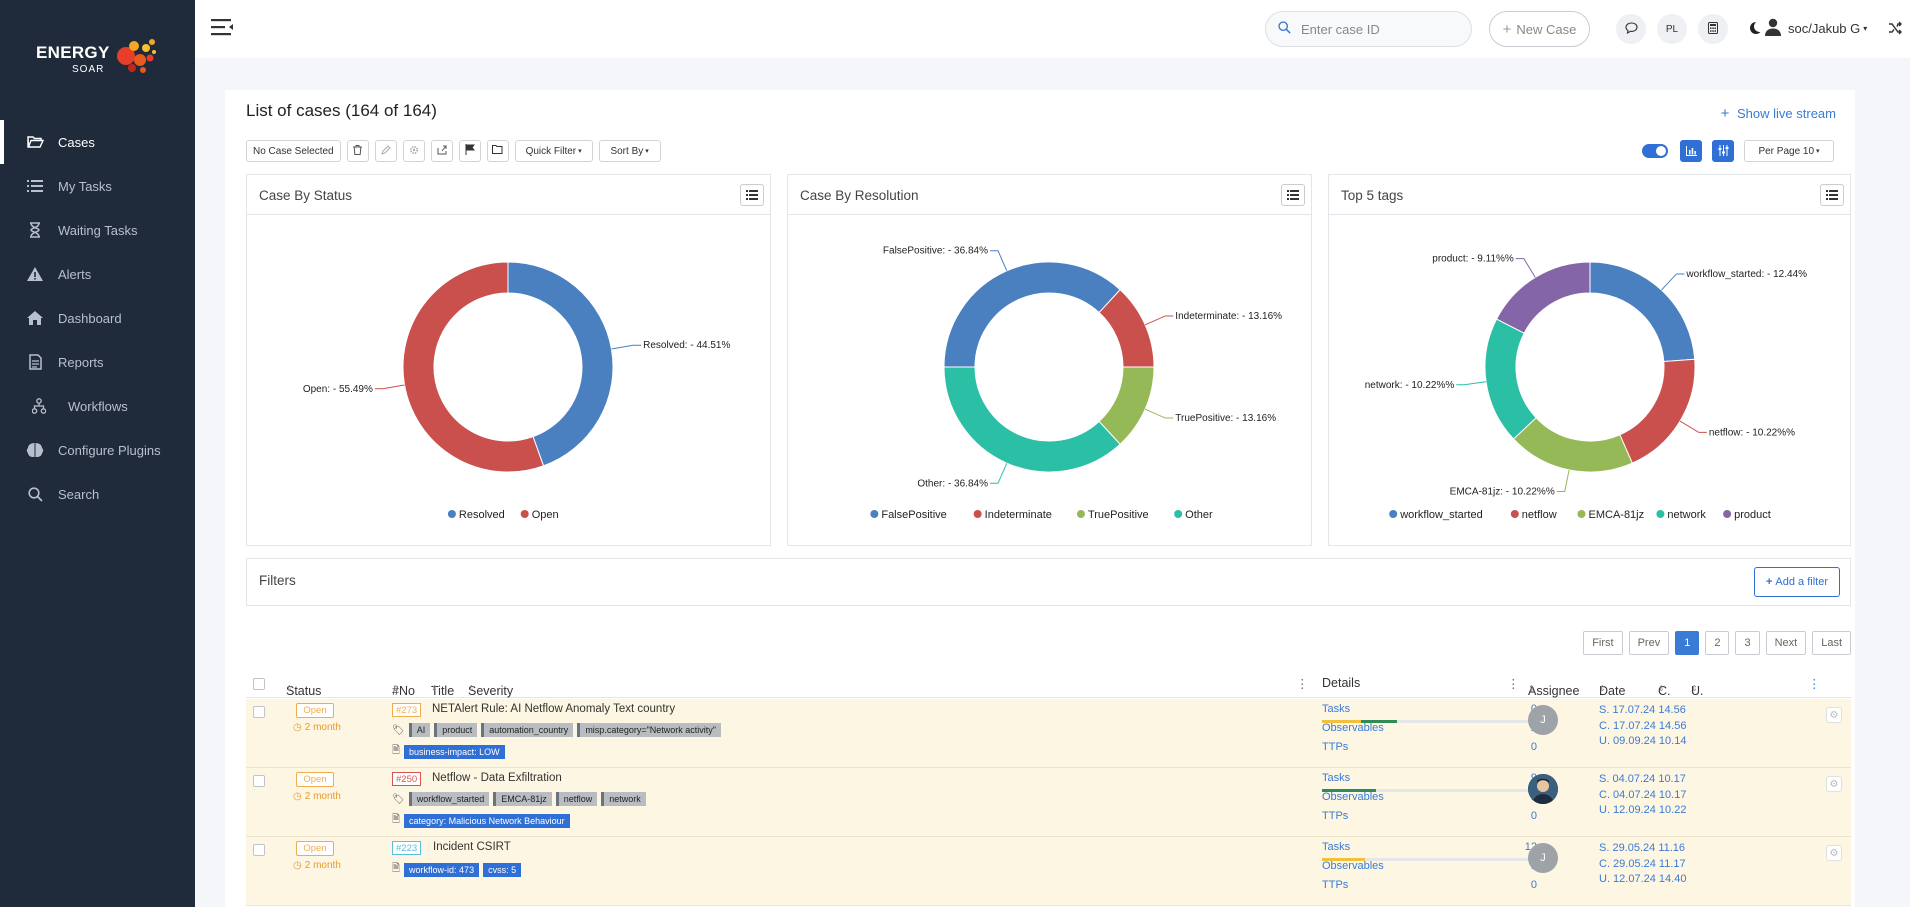 The image size is (1910, 907). Describe the element at coordinates (357, 151) in the screenshot. I see `delete-button` at that location.